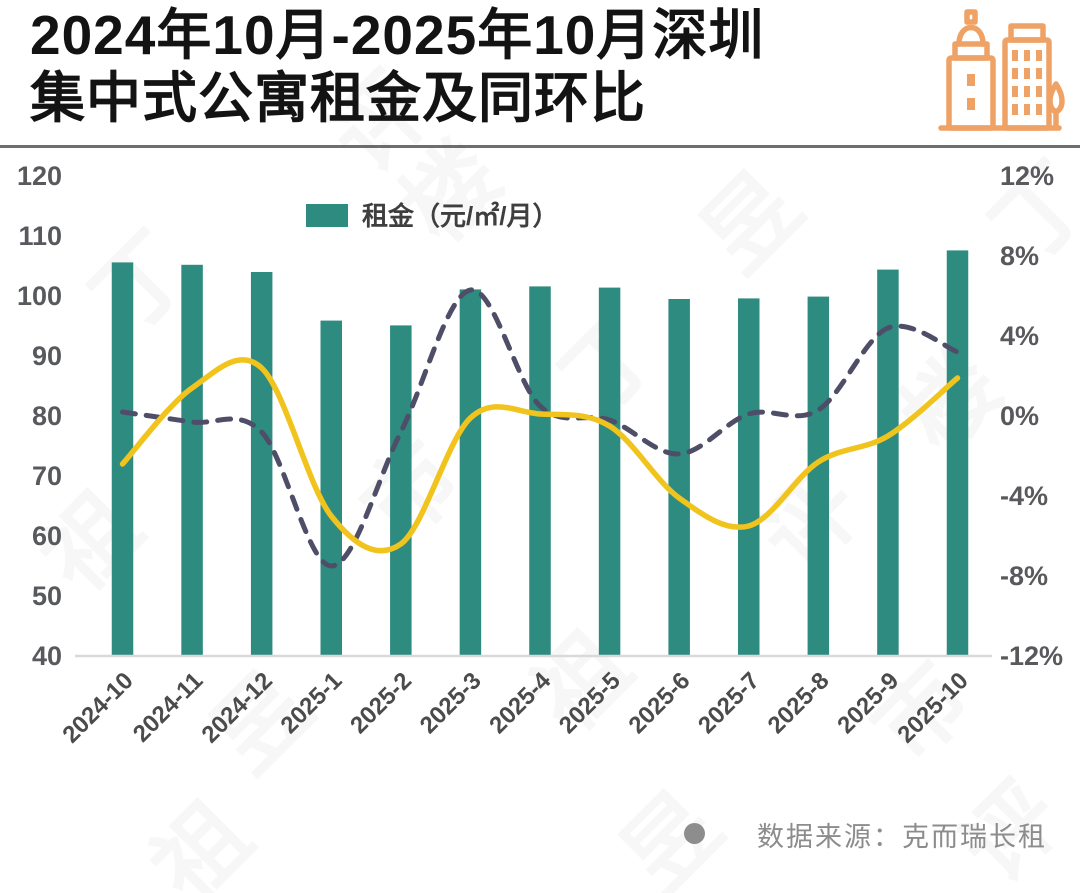 The height and width of the screenshot is (893, 1080). What do you see at coordinates (47, 476) in the screenshot?
I see `left-axis-tick: 70` at bounding box center [47, 476].